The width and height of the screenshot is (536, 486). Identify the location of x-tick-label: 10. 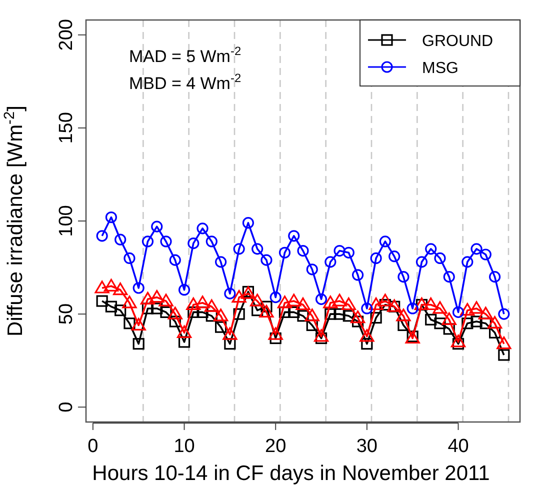
(184, 446).